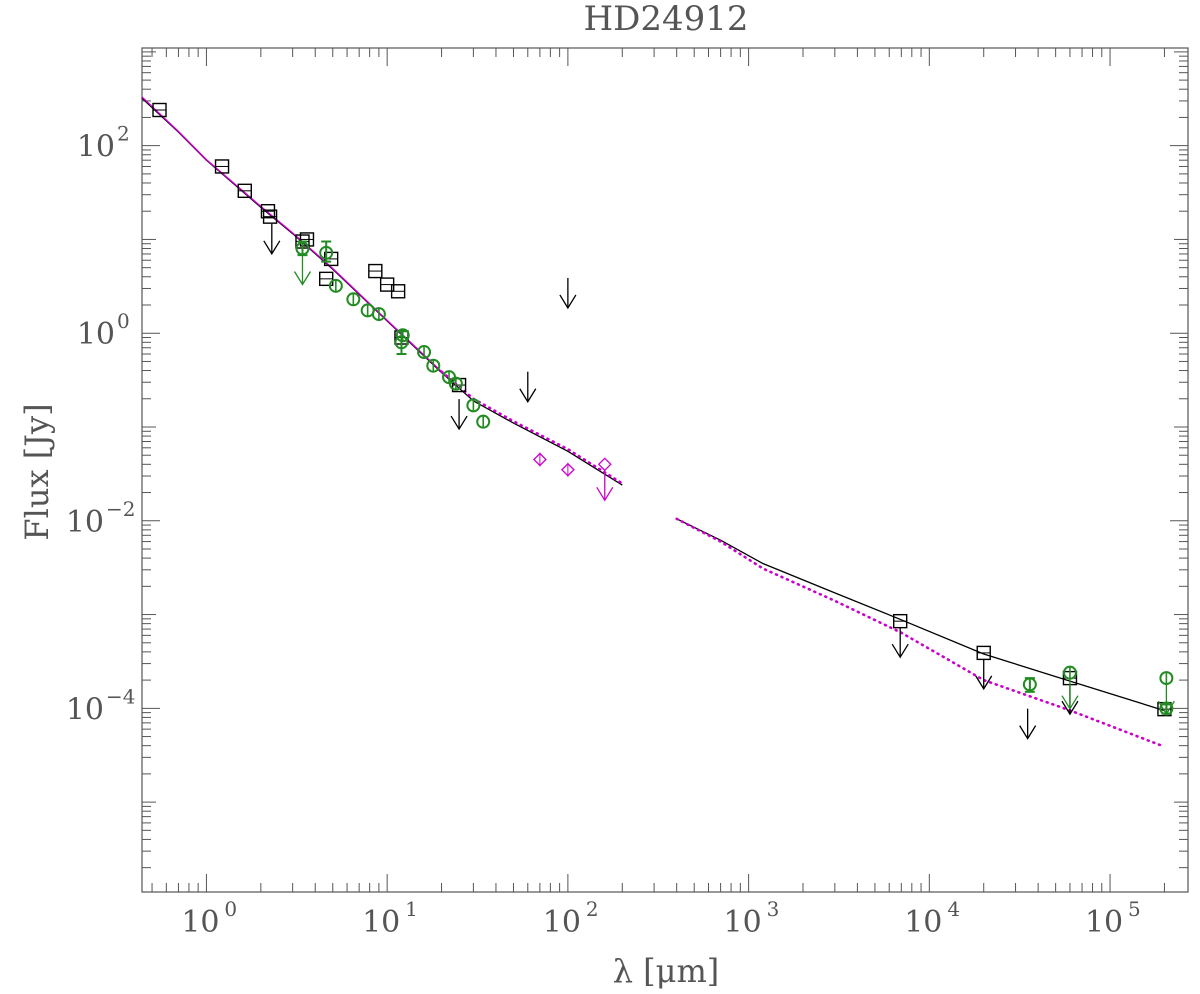  What do you see at coordinates (665, 19) in the screenshot?
I see `chart-title: HD24912` at bounding box center [665, 19].